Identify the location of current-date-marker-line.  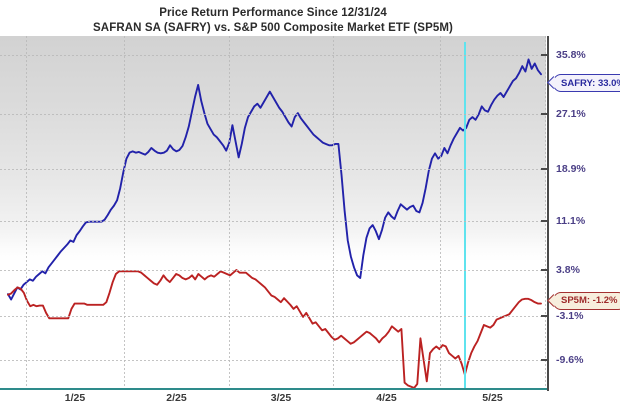
(465, 215).